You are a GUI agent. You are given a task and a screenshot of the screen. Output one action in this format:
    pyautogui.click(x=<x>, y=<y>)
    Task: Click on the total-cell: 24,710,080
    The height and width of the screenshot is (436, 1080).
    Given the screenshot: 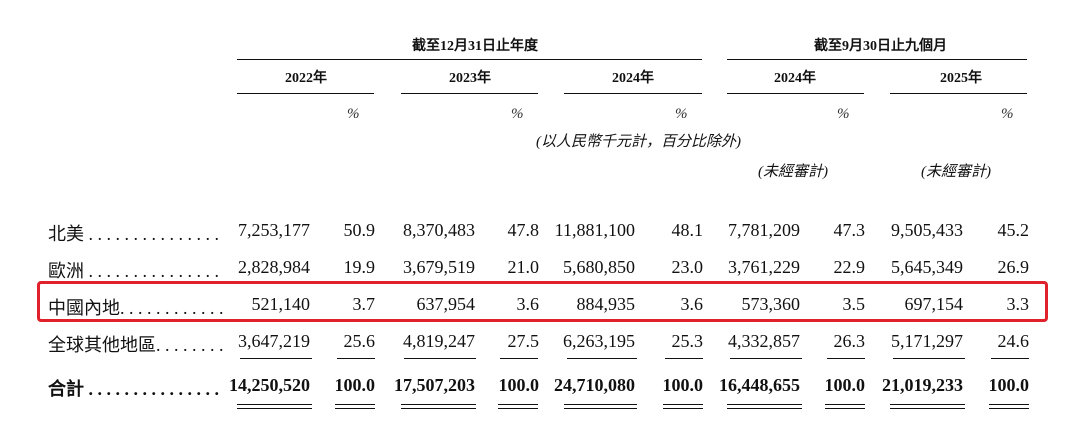 What is the action you would take?
    pyautogui.click(x=594, y=385)
    